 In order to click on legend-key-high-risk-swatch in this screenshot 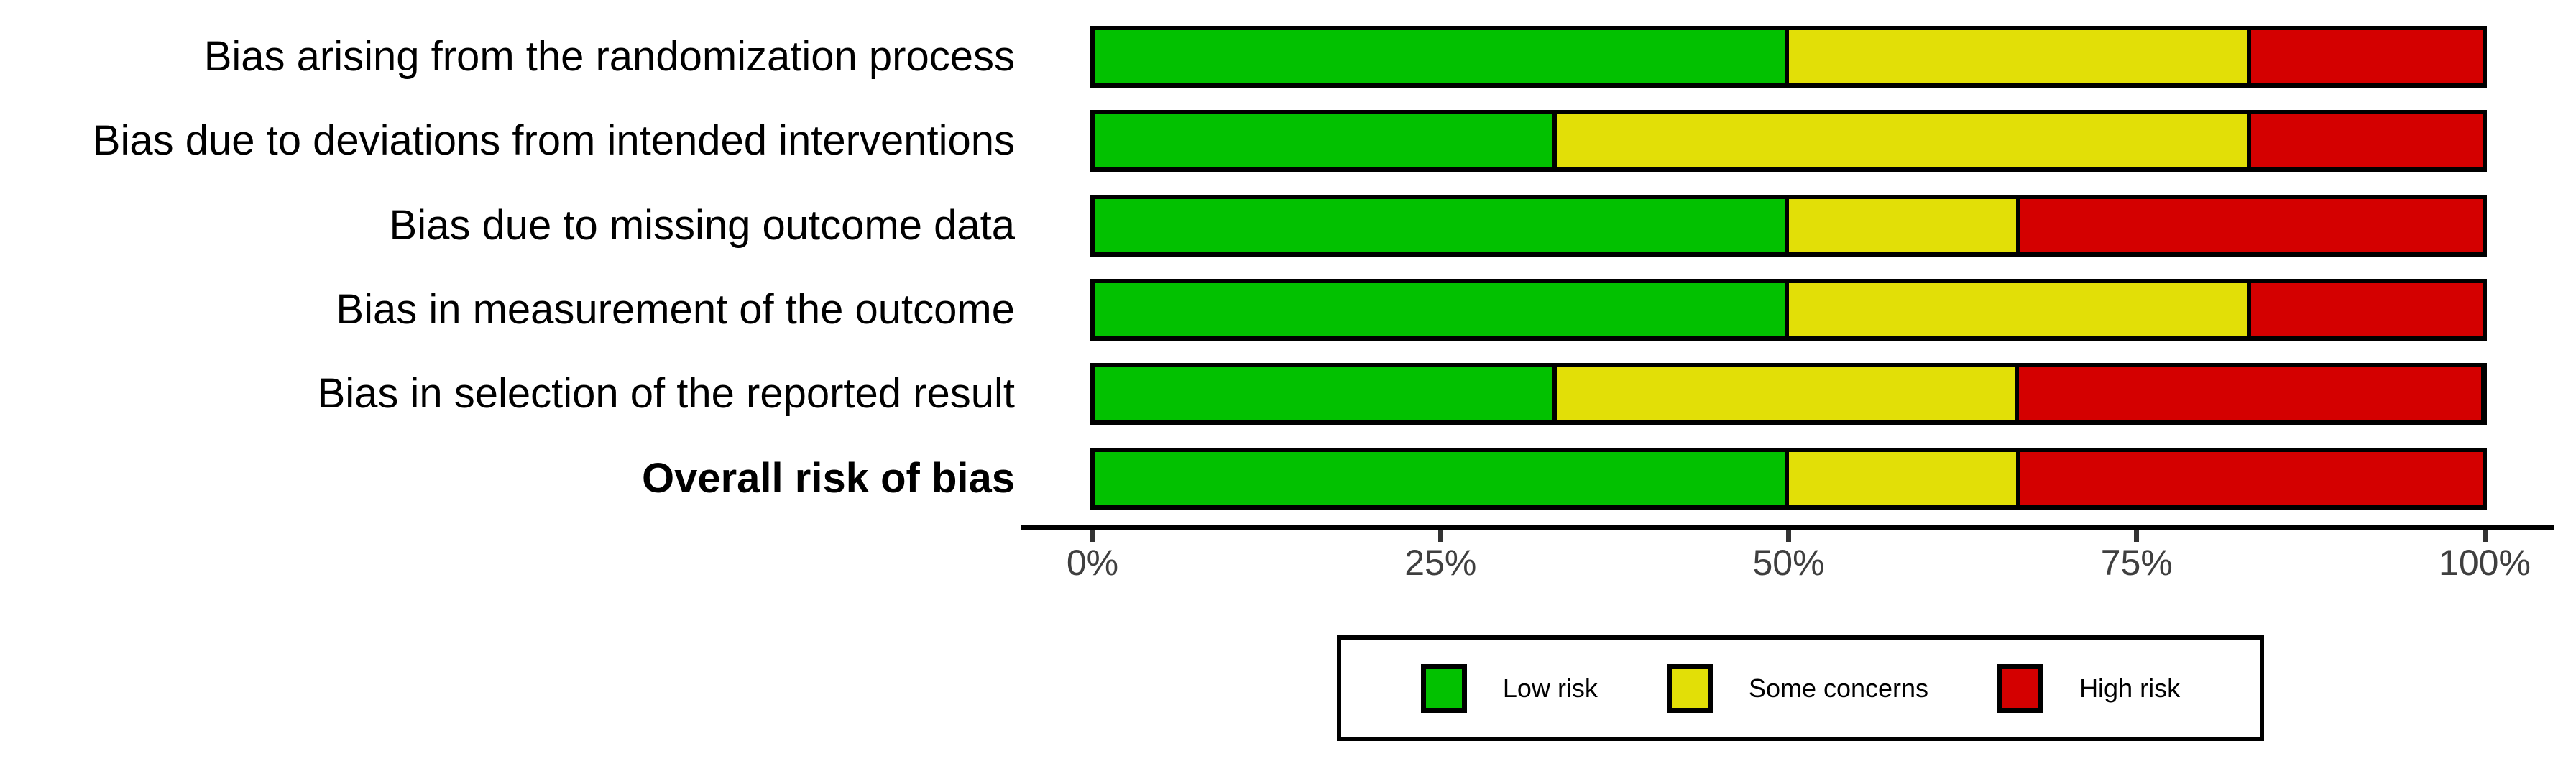, I will do `click(2020, 688)`.